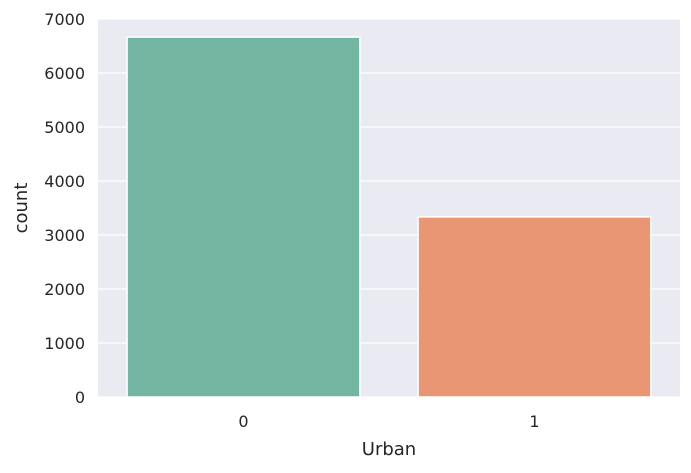 The image size is (691, 473). Describe the element at coordinates (64, 235) in the screenshot. I see `y-tick-label: 3000` at that location.